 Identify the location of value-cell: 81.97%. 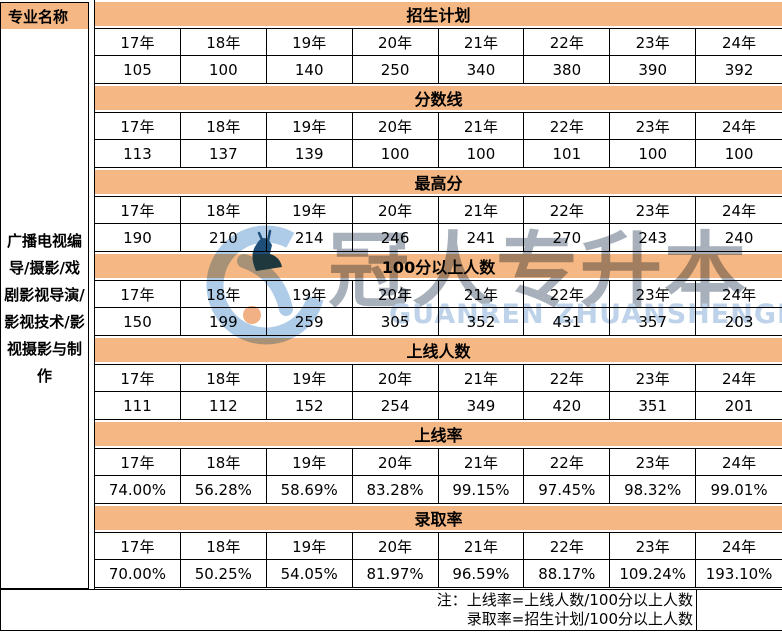
(396, 573).